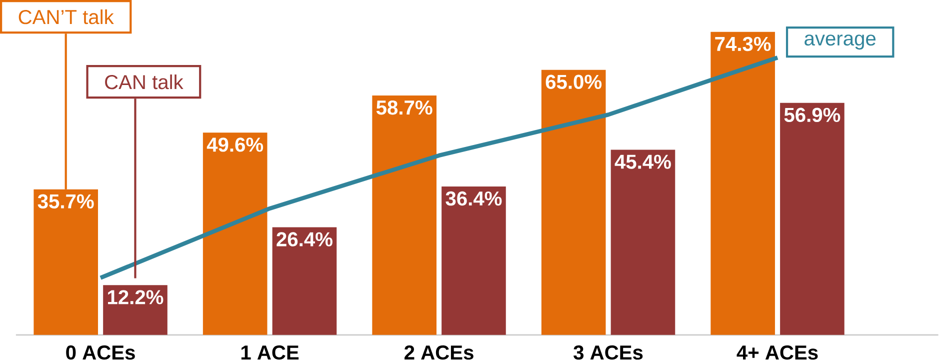  Describe the element at coordinates (840, 42) in the screenshot. I see `series-label: average` at that location.